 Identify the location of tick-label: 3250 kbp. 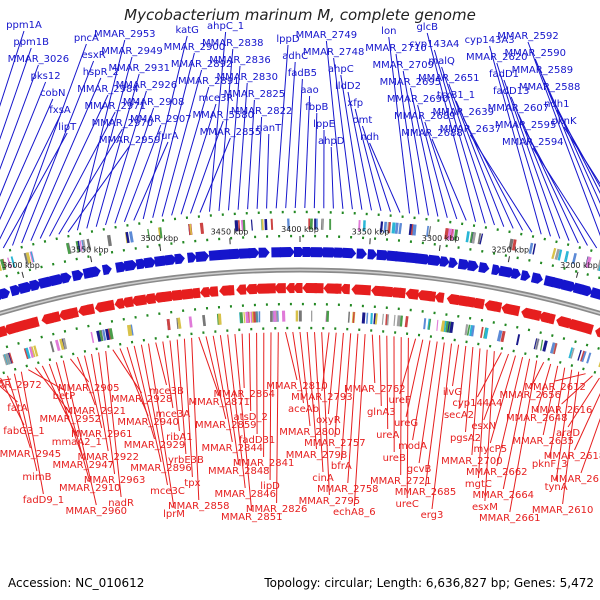
(510, 249).